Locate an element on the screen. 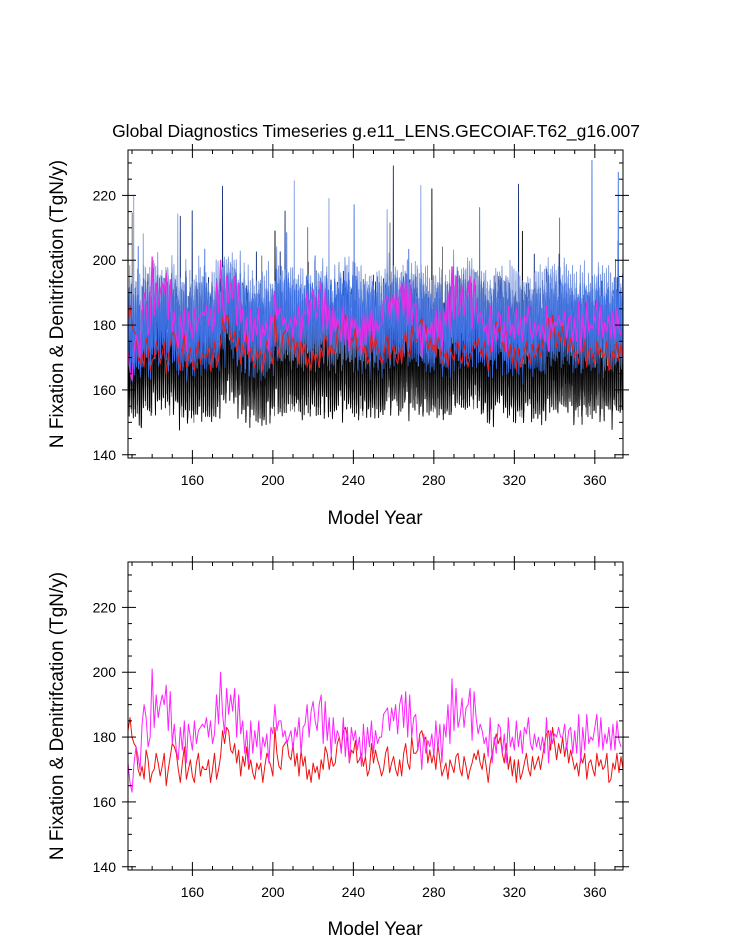 The width and height of the screenshot is (733, 945). bottom-y-tick-label: 140 is located at coordinates (105, 867).